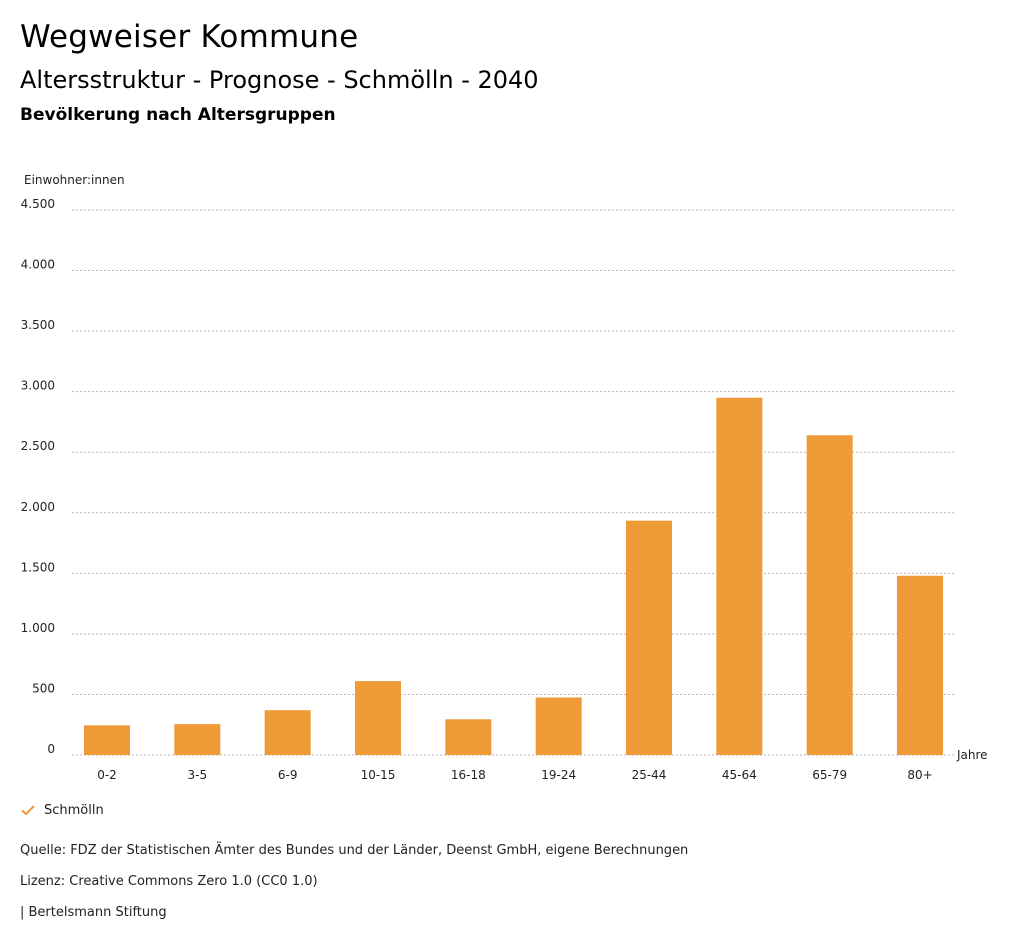 The width and height of the screenshot is (1024, 946). What do you see at coordinates (178, 115) in the screenshot?
I see `chart-subtitle: Bevölkerung nach Altersgruppen` at bounding box center [178, 115].